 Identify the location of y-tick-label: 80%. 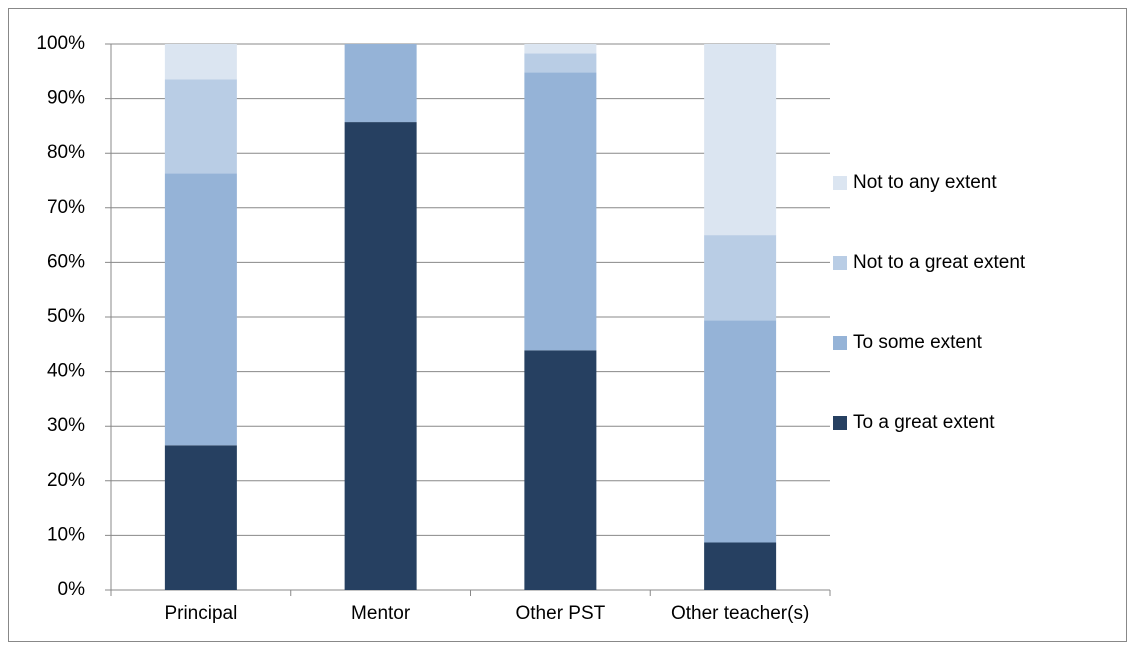
(66, 152).